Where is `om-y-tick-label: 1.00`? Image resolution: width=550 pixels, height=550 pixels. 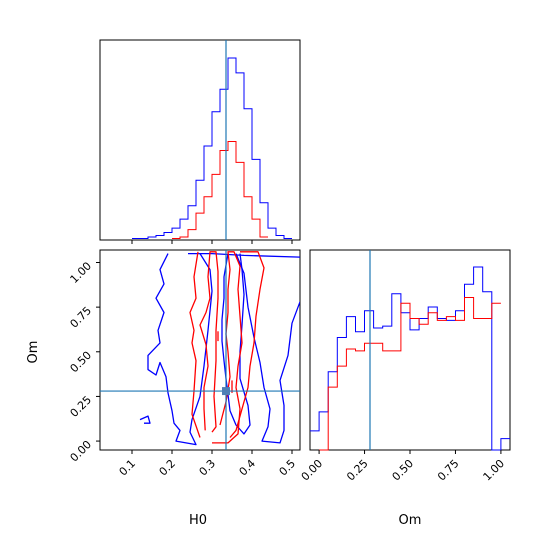 om-y-tick-label: 1.00 is located at coordinates (81, 272).